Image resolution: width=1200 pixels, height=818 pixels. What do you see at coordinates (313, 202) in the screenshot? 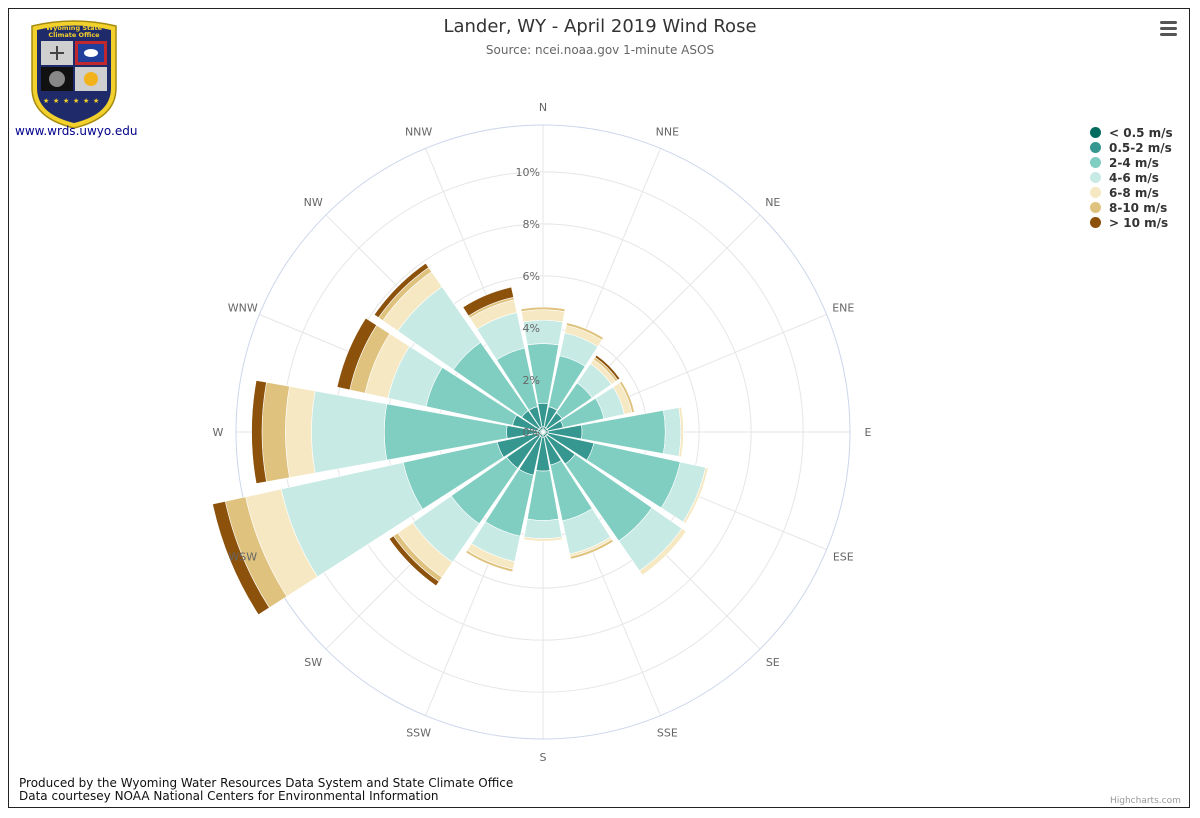
I see `direction-label-nw: NW` at bounding box center [313, 202].